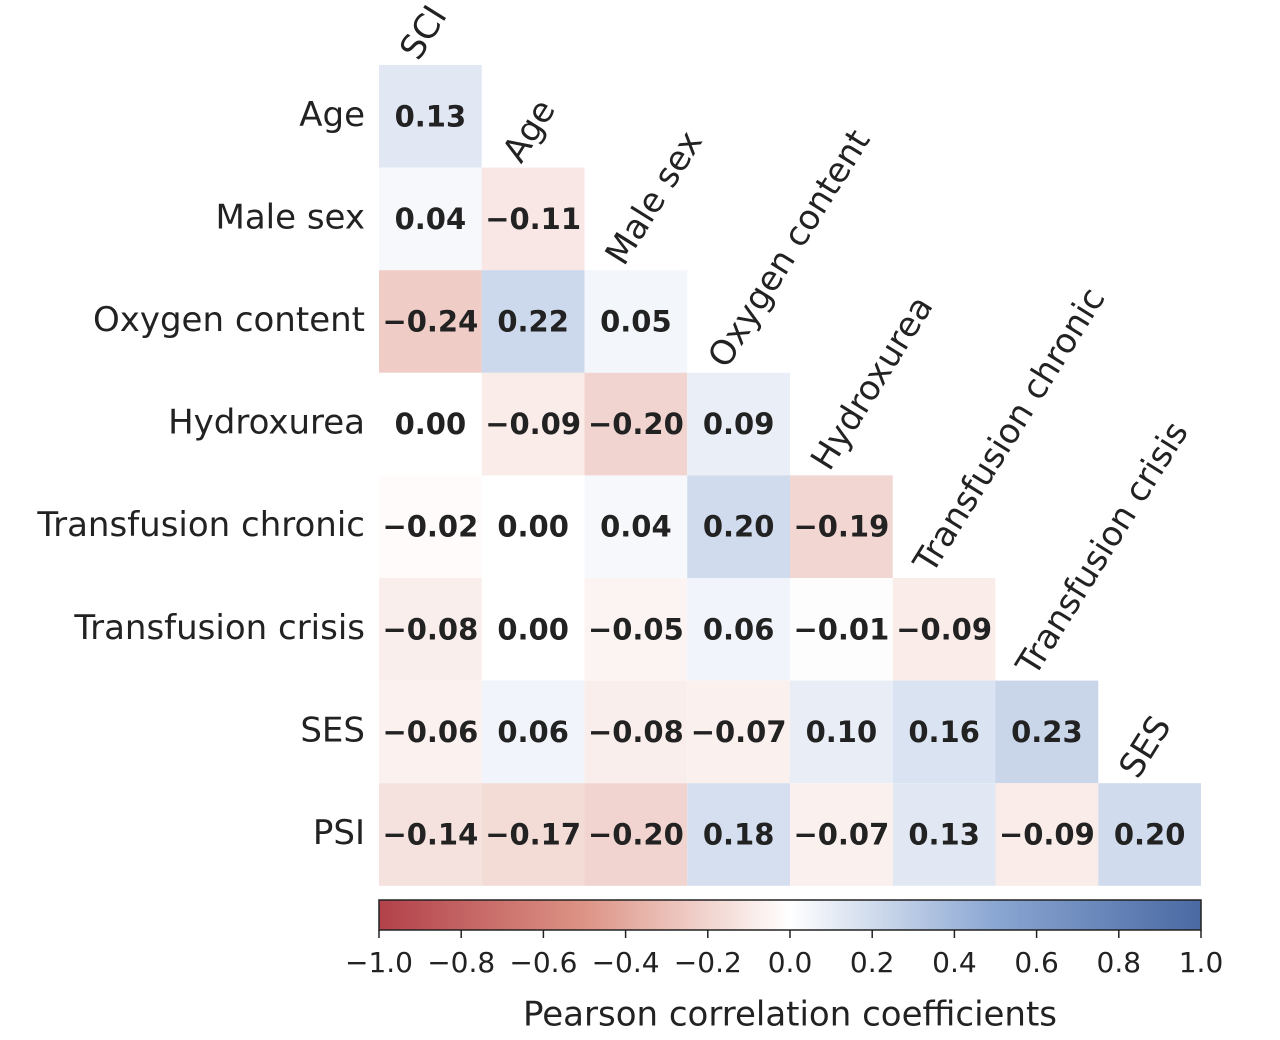 The image size is (1280, 1040). What do you see at coordinates (291, 217) in the screenshot?
I see `row-label: Male sex` at bounding box center [291, 217].